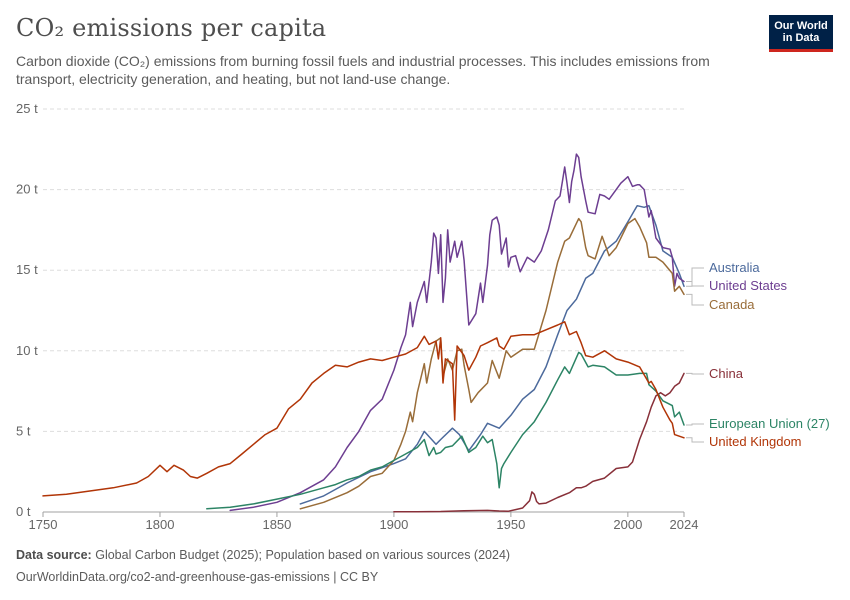 The height and width of the screenshot is (600, 850). I want to click on x-tick-label: 1750, so click(43, 524).